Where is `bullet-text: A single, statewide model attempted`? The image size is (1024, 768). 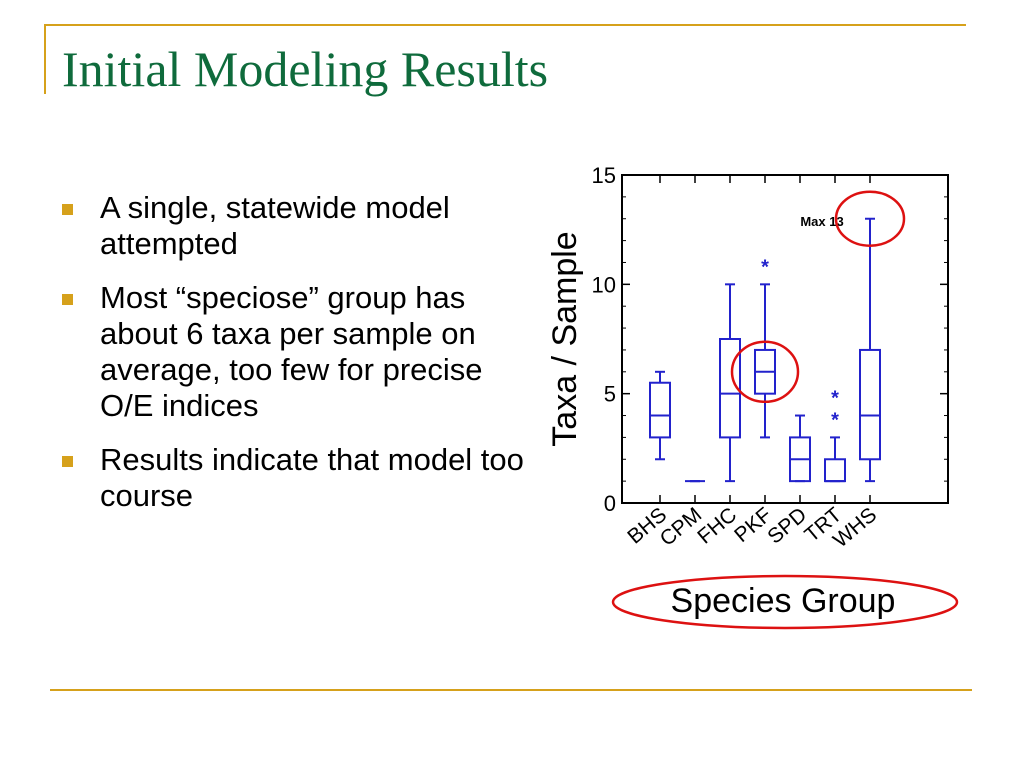
bullet-text: A single, statewide model attempted is located at coordinates (275, 225).